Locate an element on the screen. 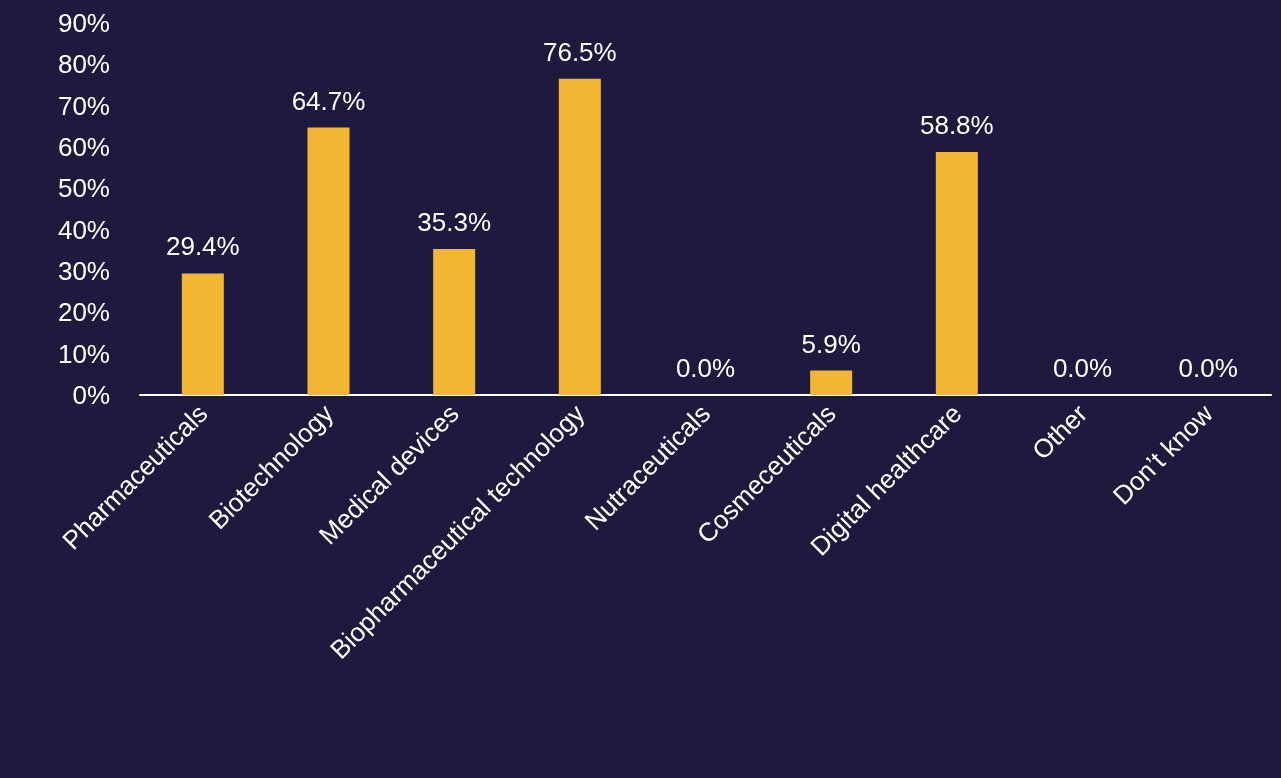 Image resolution: width=1281 pixels, height=778 pixels. y-tick-label: 70% is located at coordinates (83, 105).